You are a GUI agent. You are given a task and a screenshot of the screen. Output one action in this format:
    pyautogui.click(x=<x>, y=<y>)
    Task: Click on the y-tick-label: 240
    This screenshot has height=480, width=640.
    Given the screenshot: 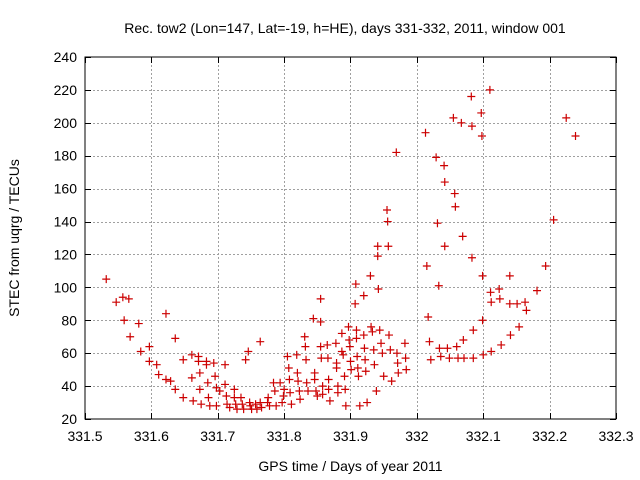 What is the action you would take?
    pyautogui.click(x=66, y=57)
    